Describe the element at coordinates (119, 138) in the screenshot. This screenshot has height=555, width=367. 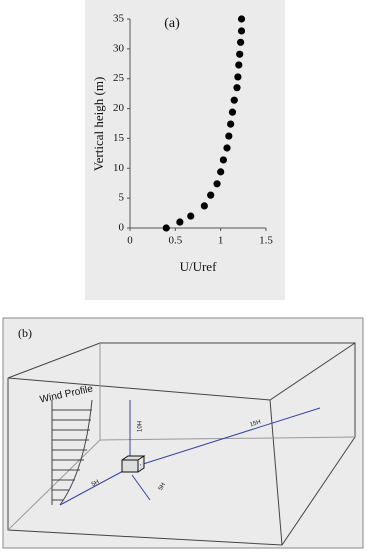
I see `y-tick-label: 15` at that location.